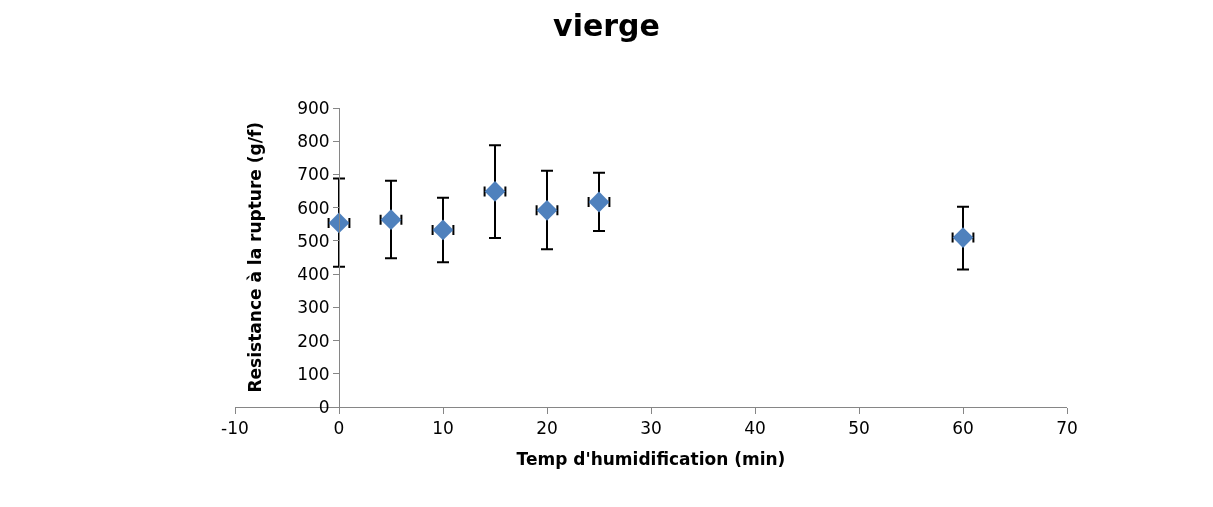 The image size is (1213, 507). Describe the element at coordinates (313, 373) in the screenshot. I see `y-tick-label: 100` at that location.